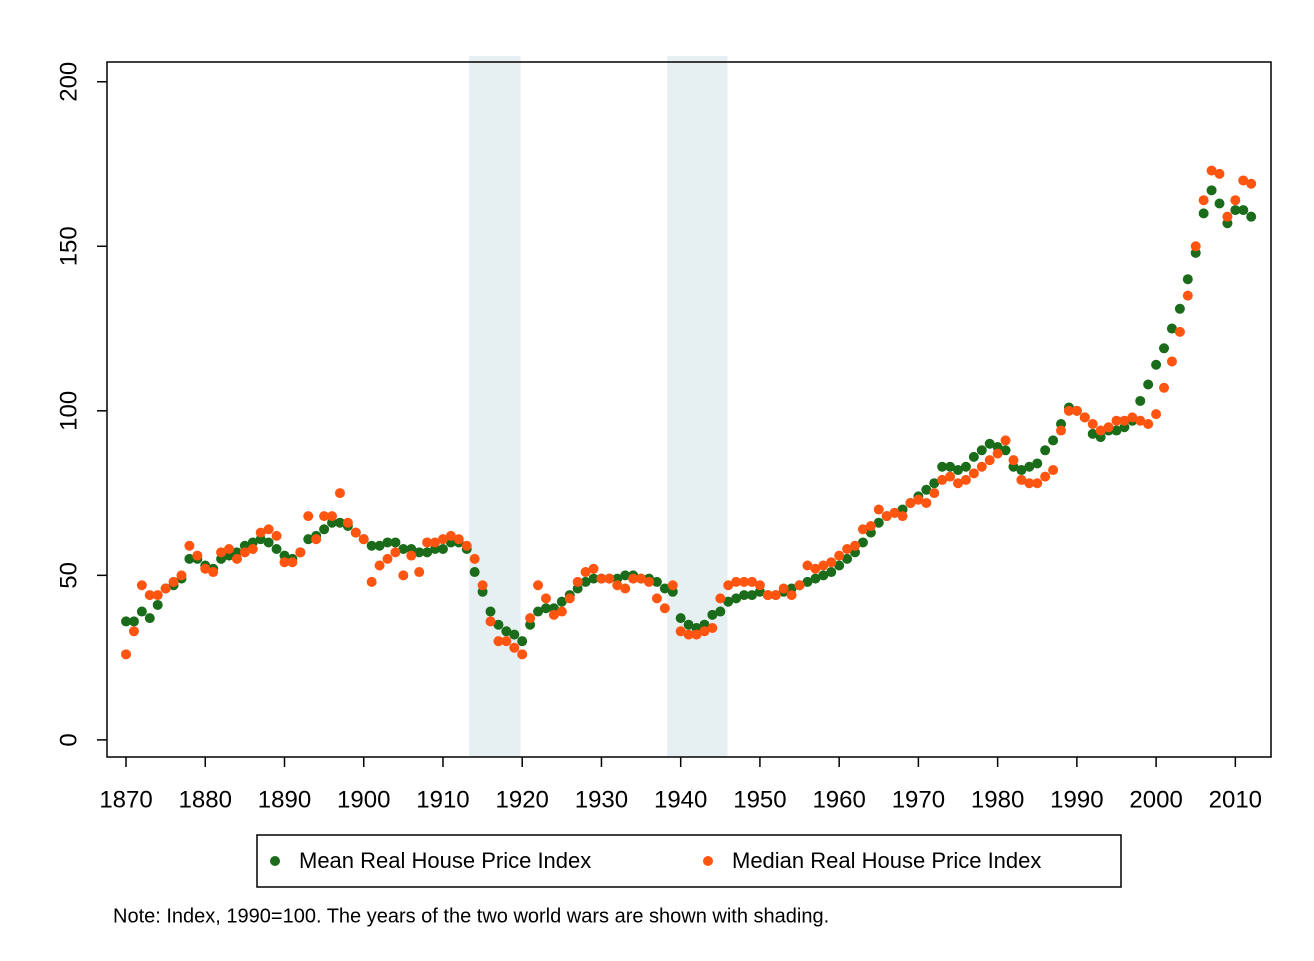 The width and height of the screenshot is (1314, 961). Describe the element at coordinates (284, 799) in the screenshot. I see `x-tick-label: 1890` at that location.